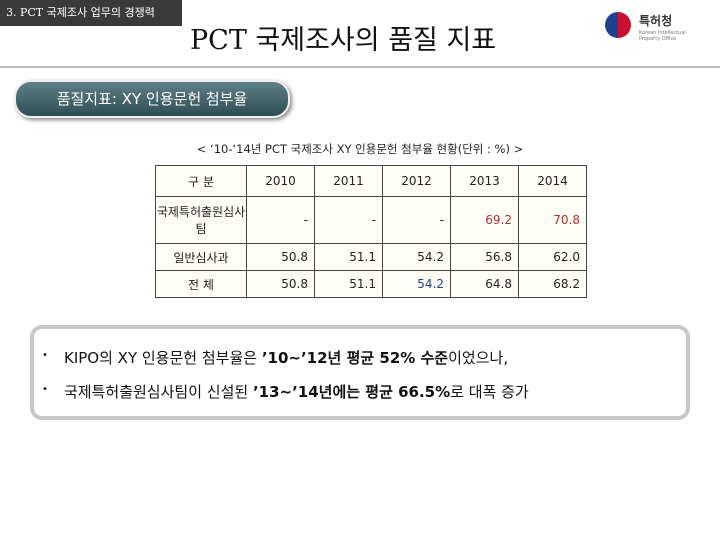 The width and height of the screenshot is (720, 540). Describe the element at coordinates (348, 181) in the screenshot. I see `column-header: 2011` at that location.